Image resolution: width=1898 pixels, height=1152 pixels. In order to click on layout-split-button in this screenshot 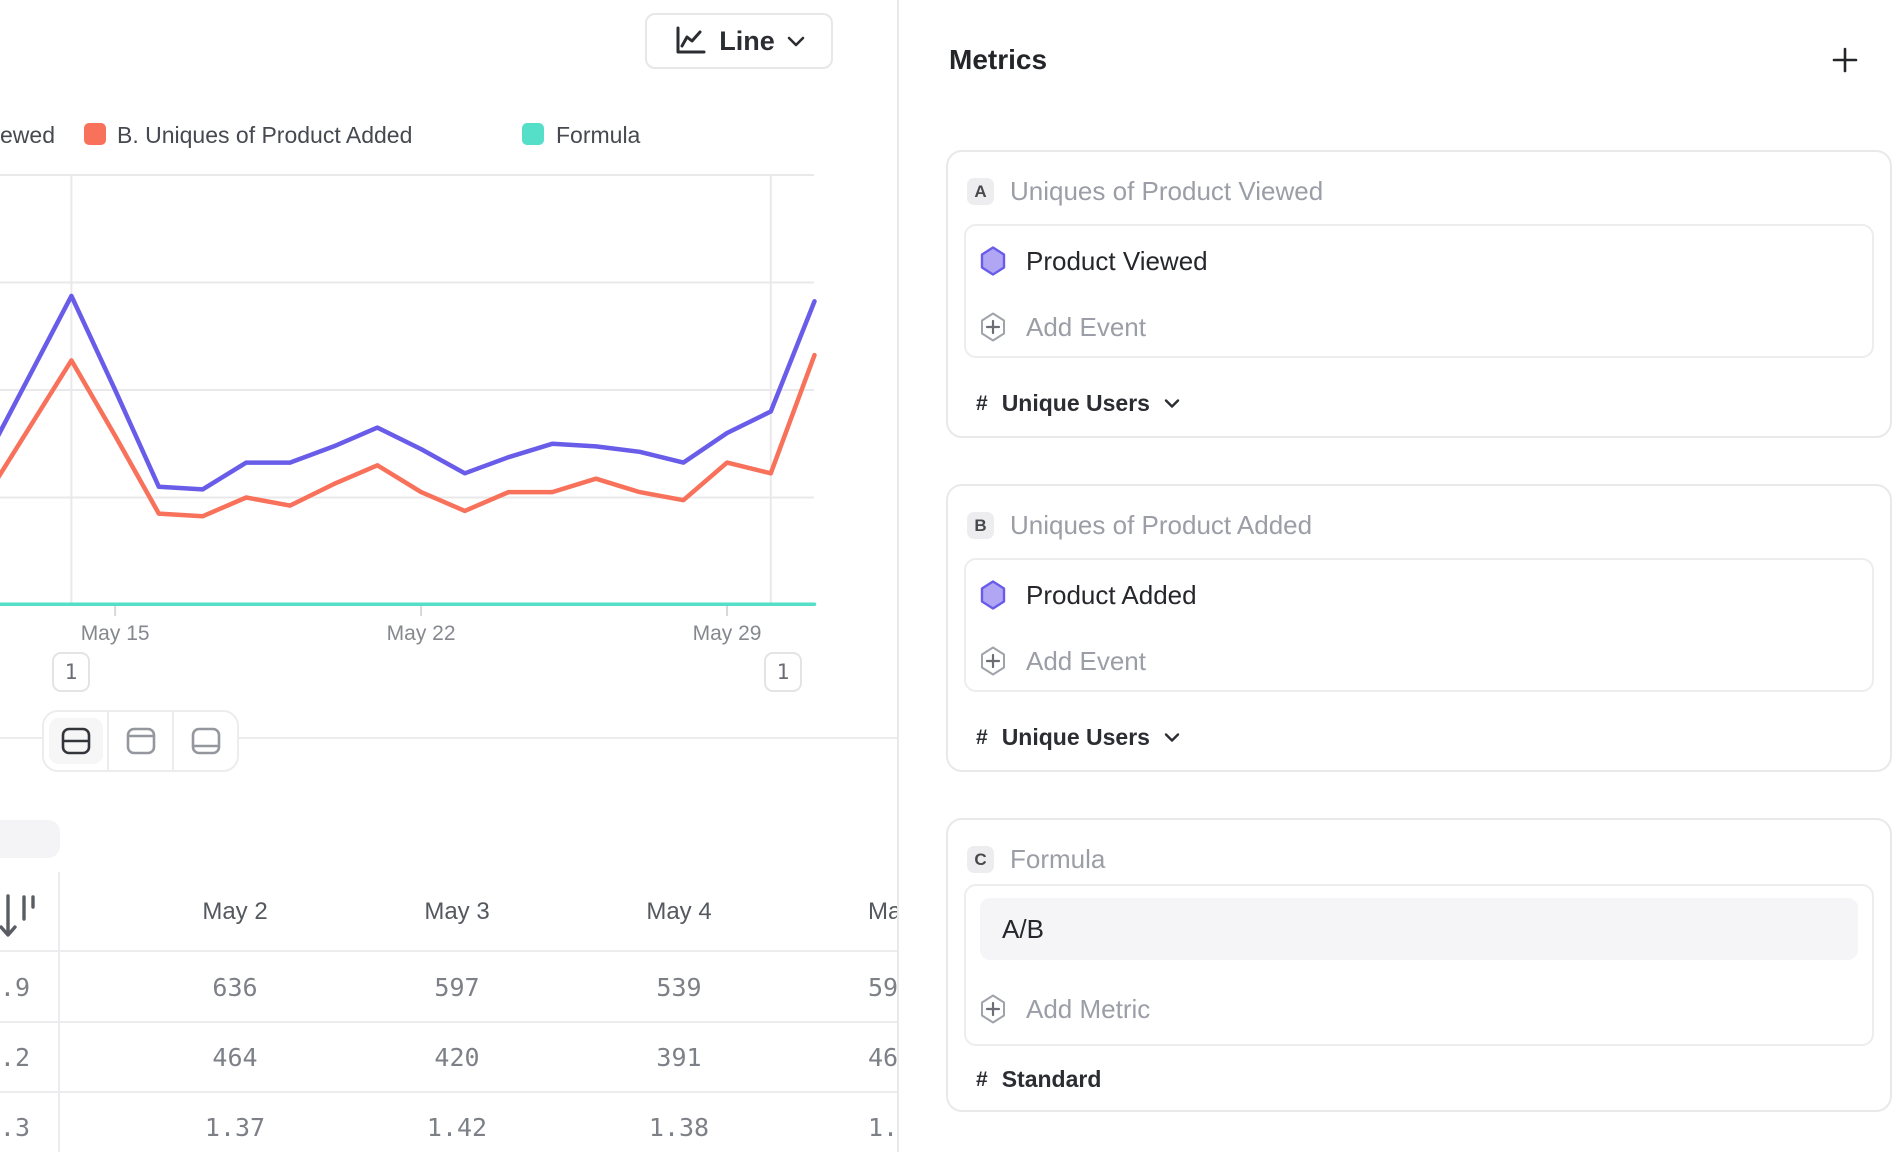, I will do `click(75, 741)`.